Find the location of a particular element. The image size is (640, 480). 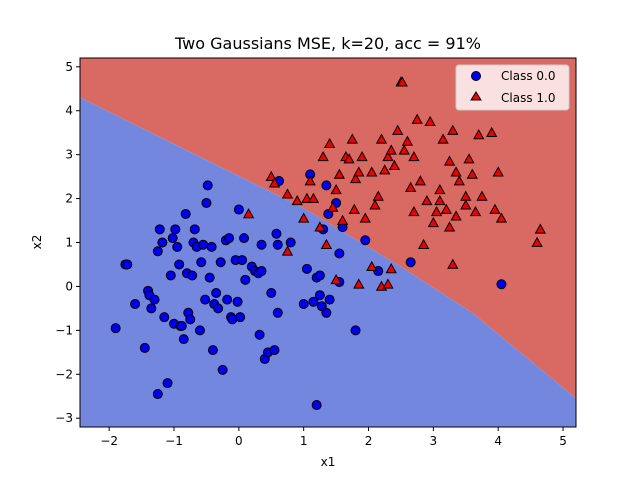

x-axis-ticks: −2 −1 0 1 2 3 4 5 is located at coordinates (333, 437).